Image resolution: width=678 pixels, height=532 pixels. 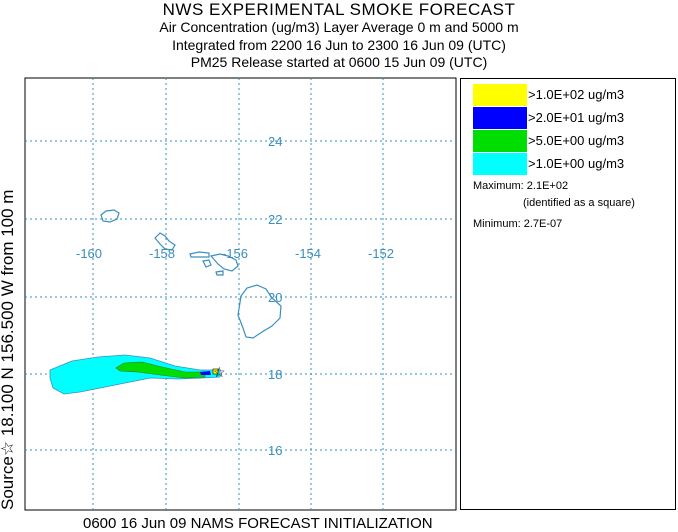 What do you see at coordinates (381, 253) in the screenshot?
I see `lon-label-152: -152` at bounding box center [381, 253].